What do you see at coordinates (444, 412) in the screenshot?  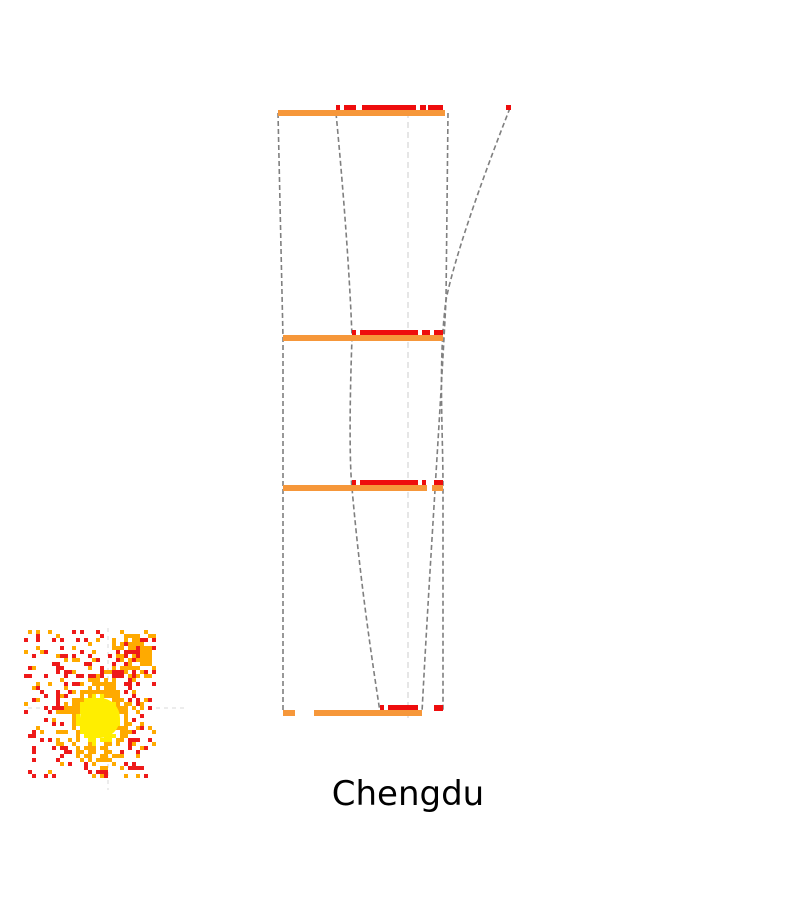 I see `connector-right-edge` at bounding box center [444, 412].